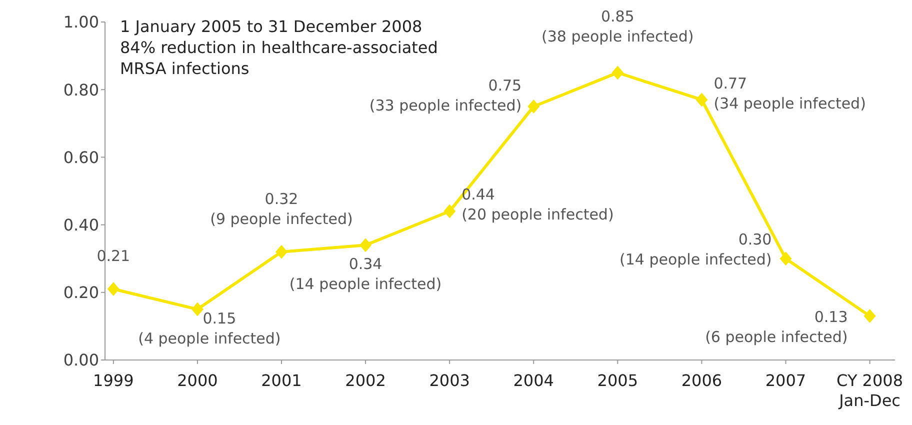  I want to click on data-label: 0.75 (33 people infected), so click(445, 95).